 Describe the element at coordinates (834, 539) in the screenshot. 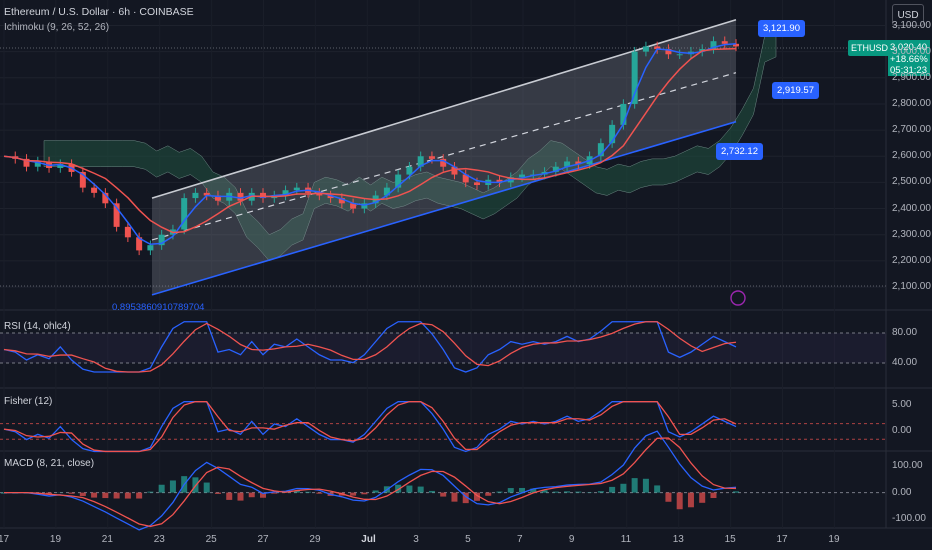

I see `time-tick-label: 19` at that location.